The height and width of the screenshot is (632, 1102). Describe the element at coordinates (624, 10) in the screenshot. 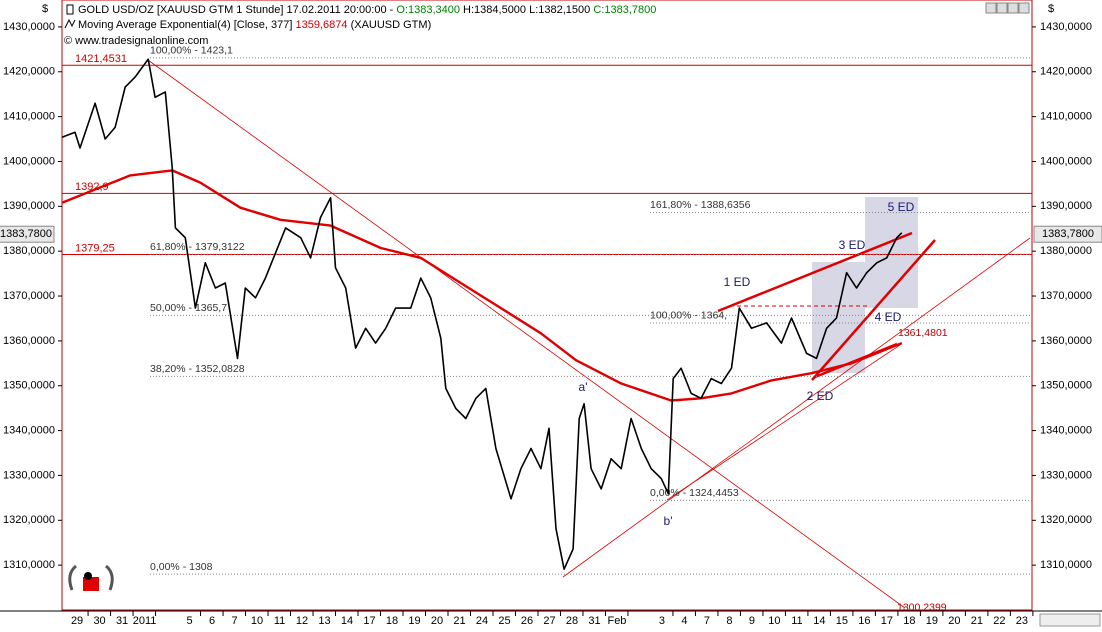

I see `close: C:1383,7800` at that location.